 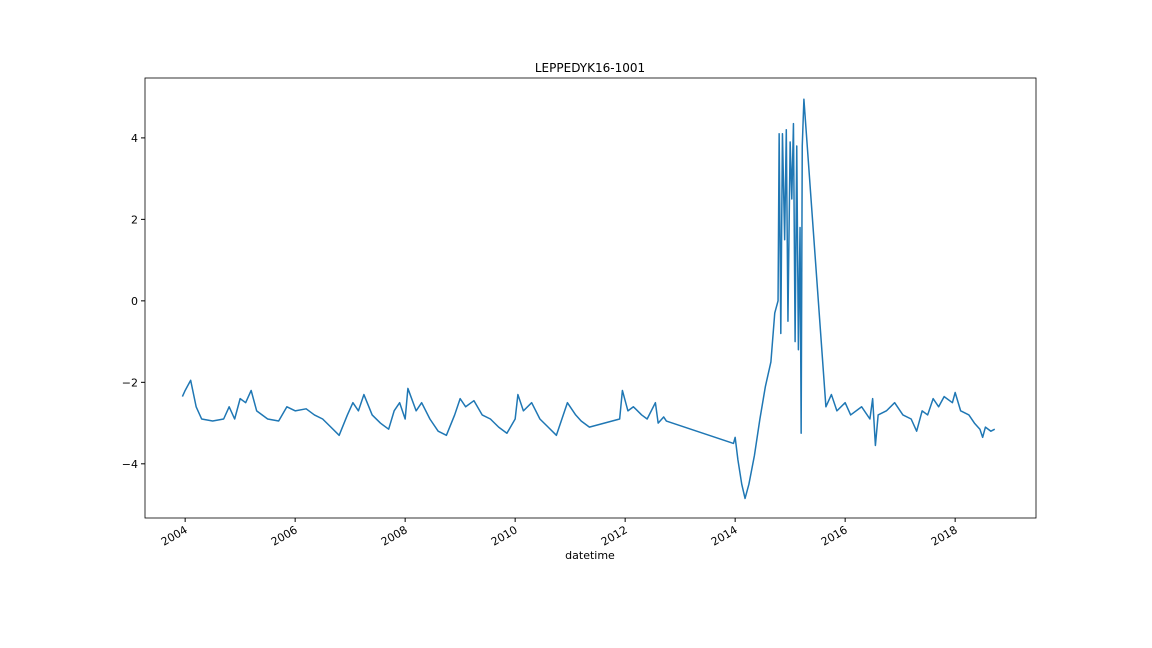 I want to click on x-tick-label: 2004, so click(x=174, y=535).